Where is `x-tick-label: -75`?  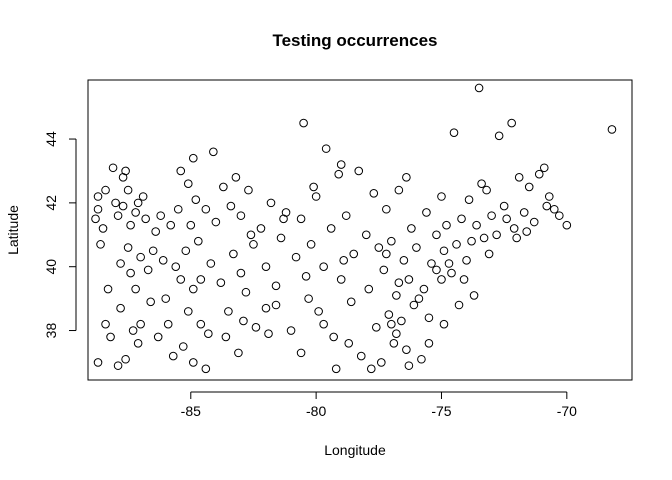
x-tick-label: -75 is located at coordinates (441, 411).